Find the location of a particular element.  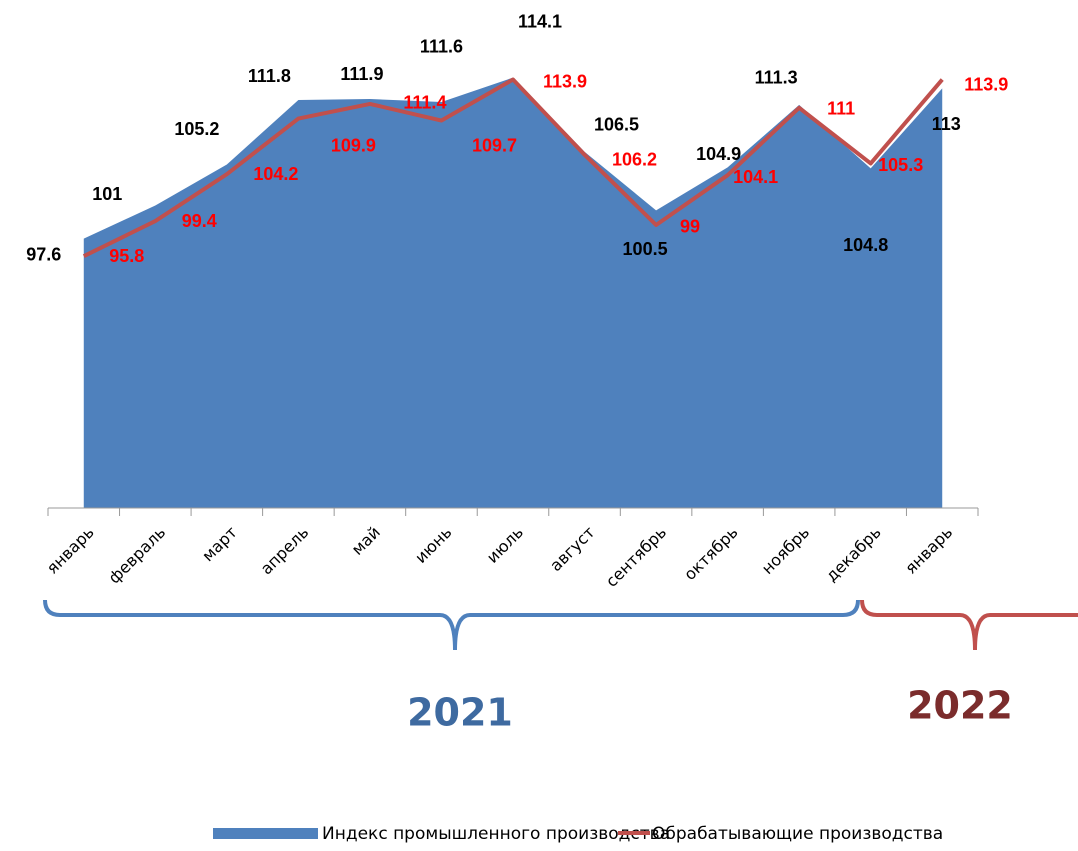

legend-swatch is located at coordinates (265, 833).